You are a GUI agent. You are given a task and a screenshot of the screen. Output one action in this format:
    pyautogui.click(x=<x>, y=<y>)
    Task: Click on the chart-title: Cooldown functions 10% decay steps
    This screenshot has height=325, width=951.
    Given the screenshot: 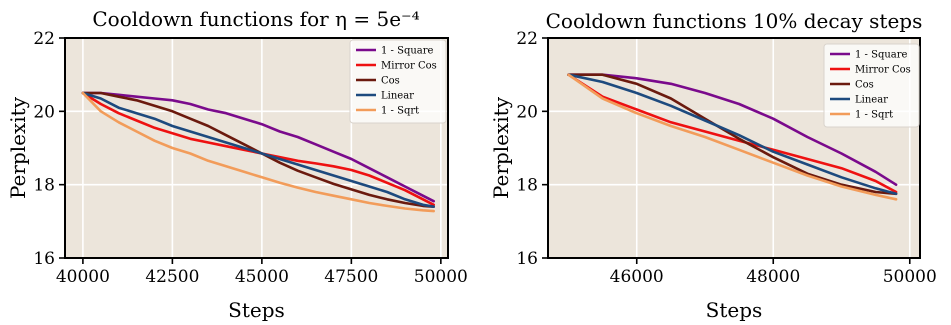 What is the action you would take?
    pyautogui.click(x=734, y=21)
    